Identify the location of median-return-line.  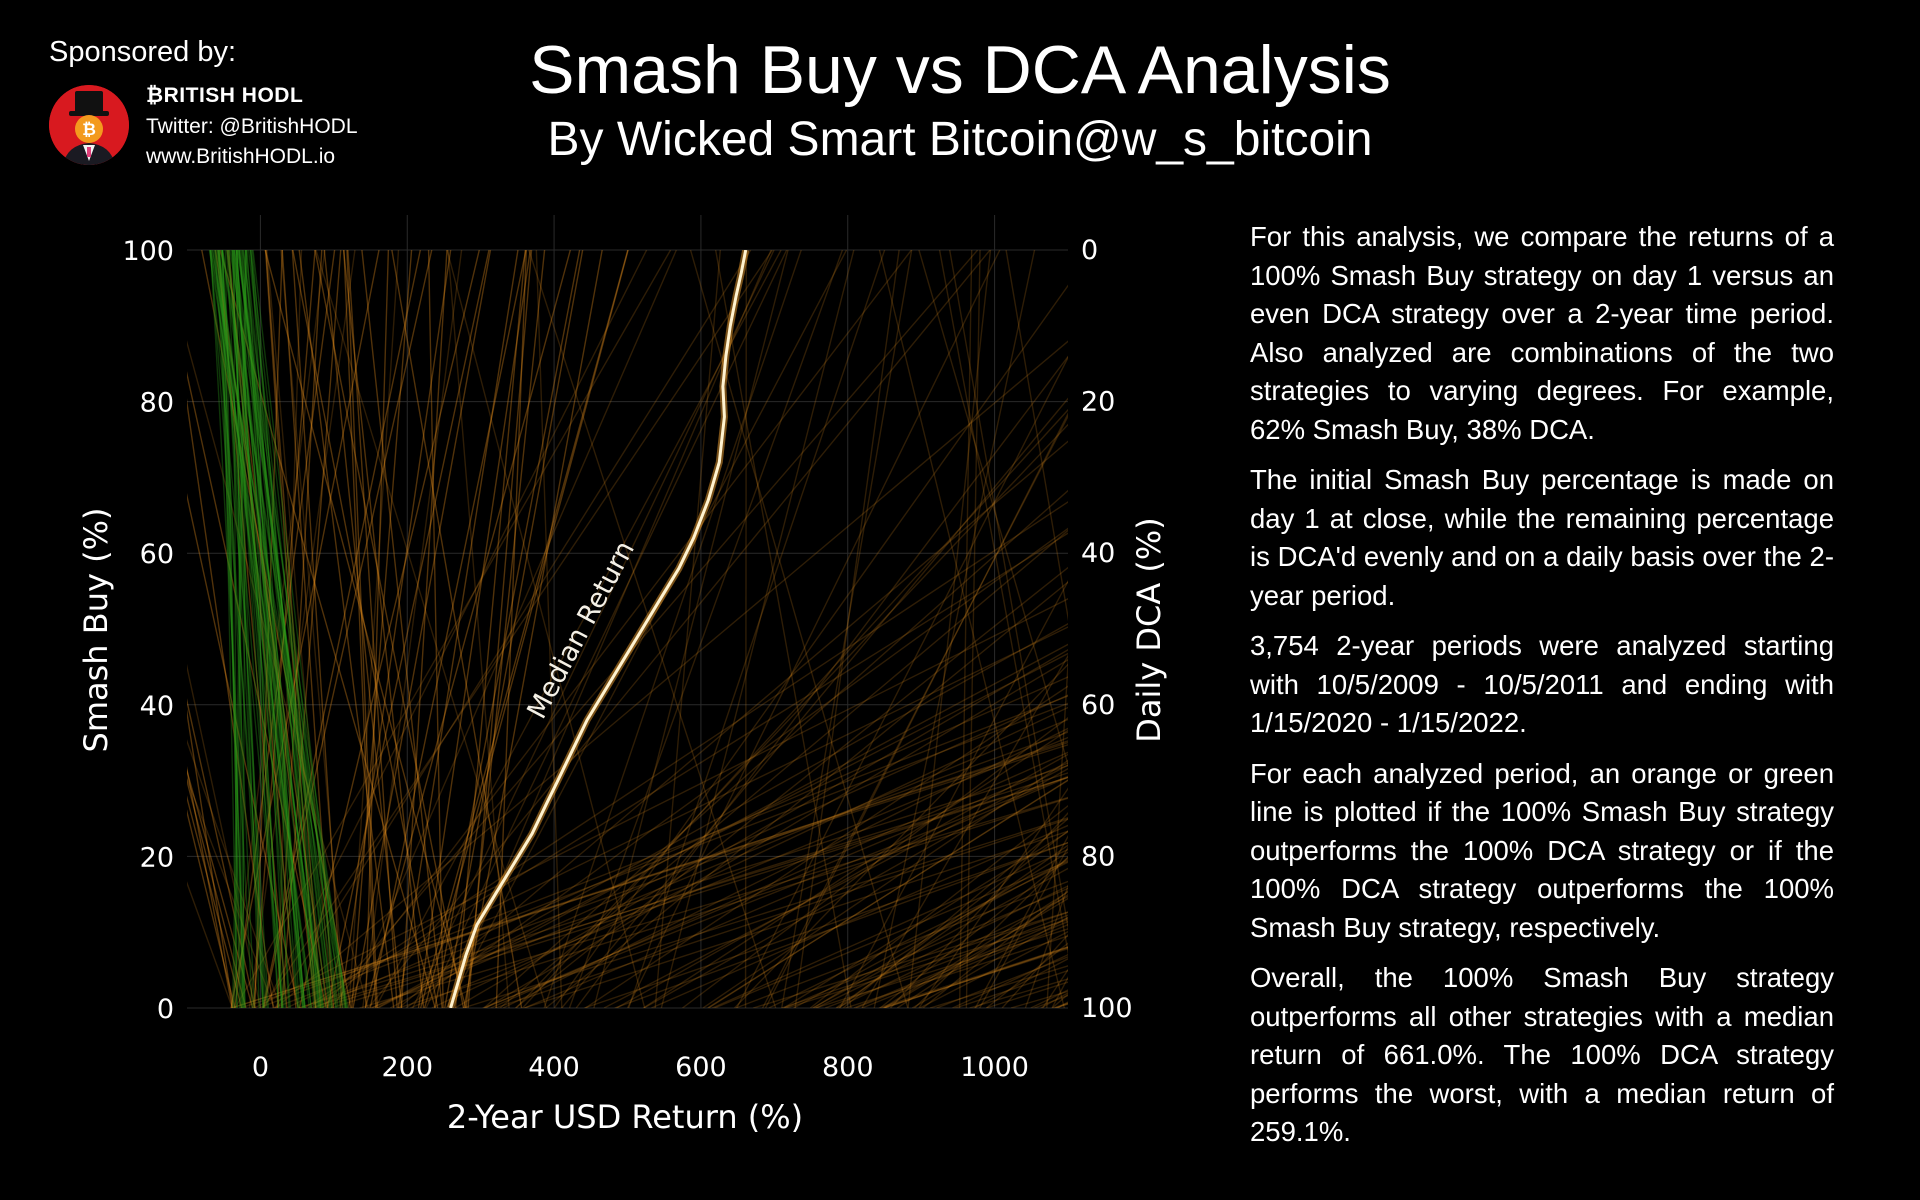
(598, 629).